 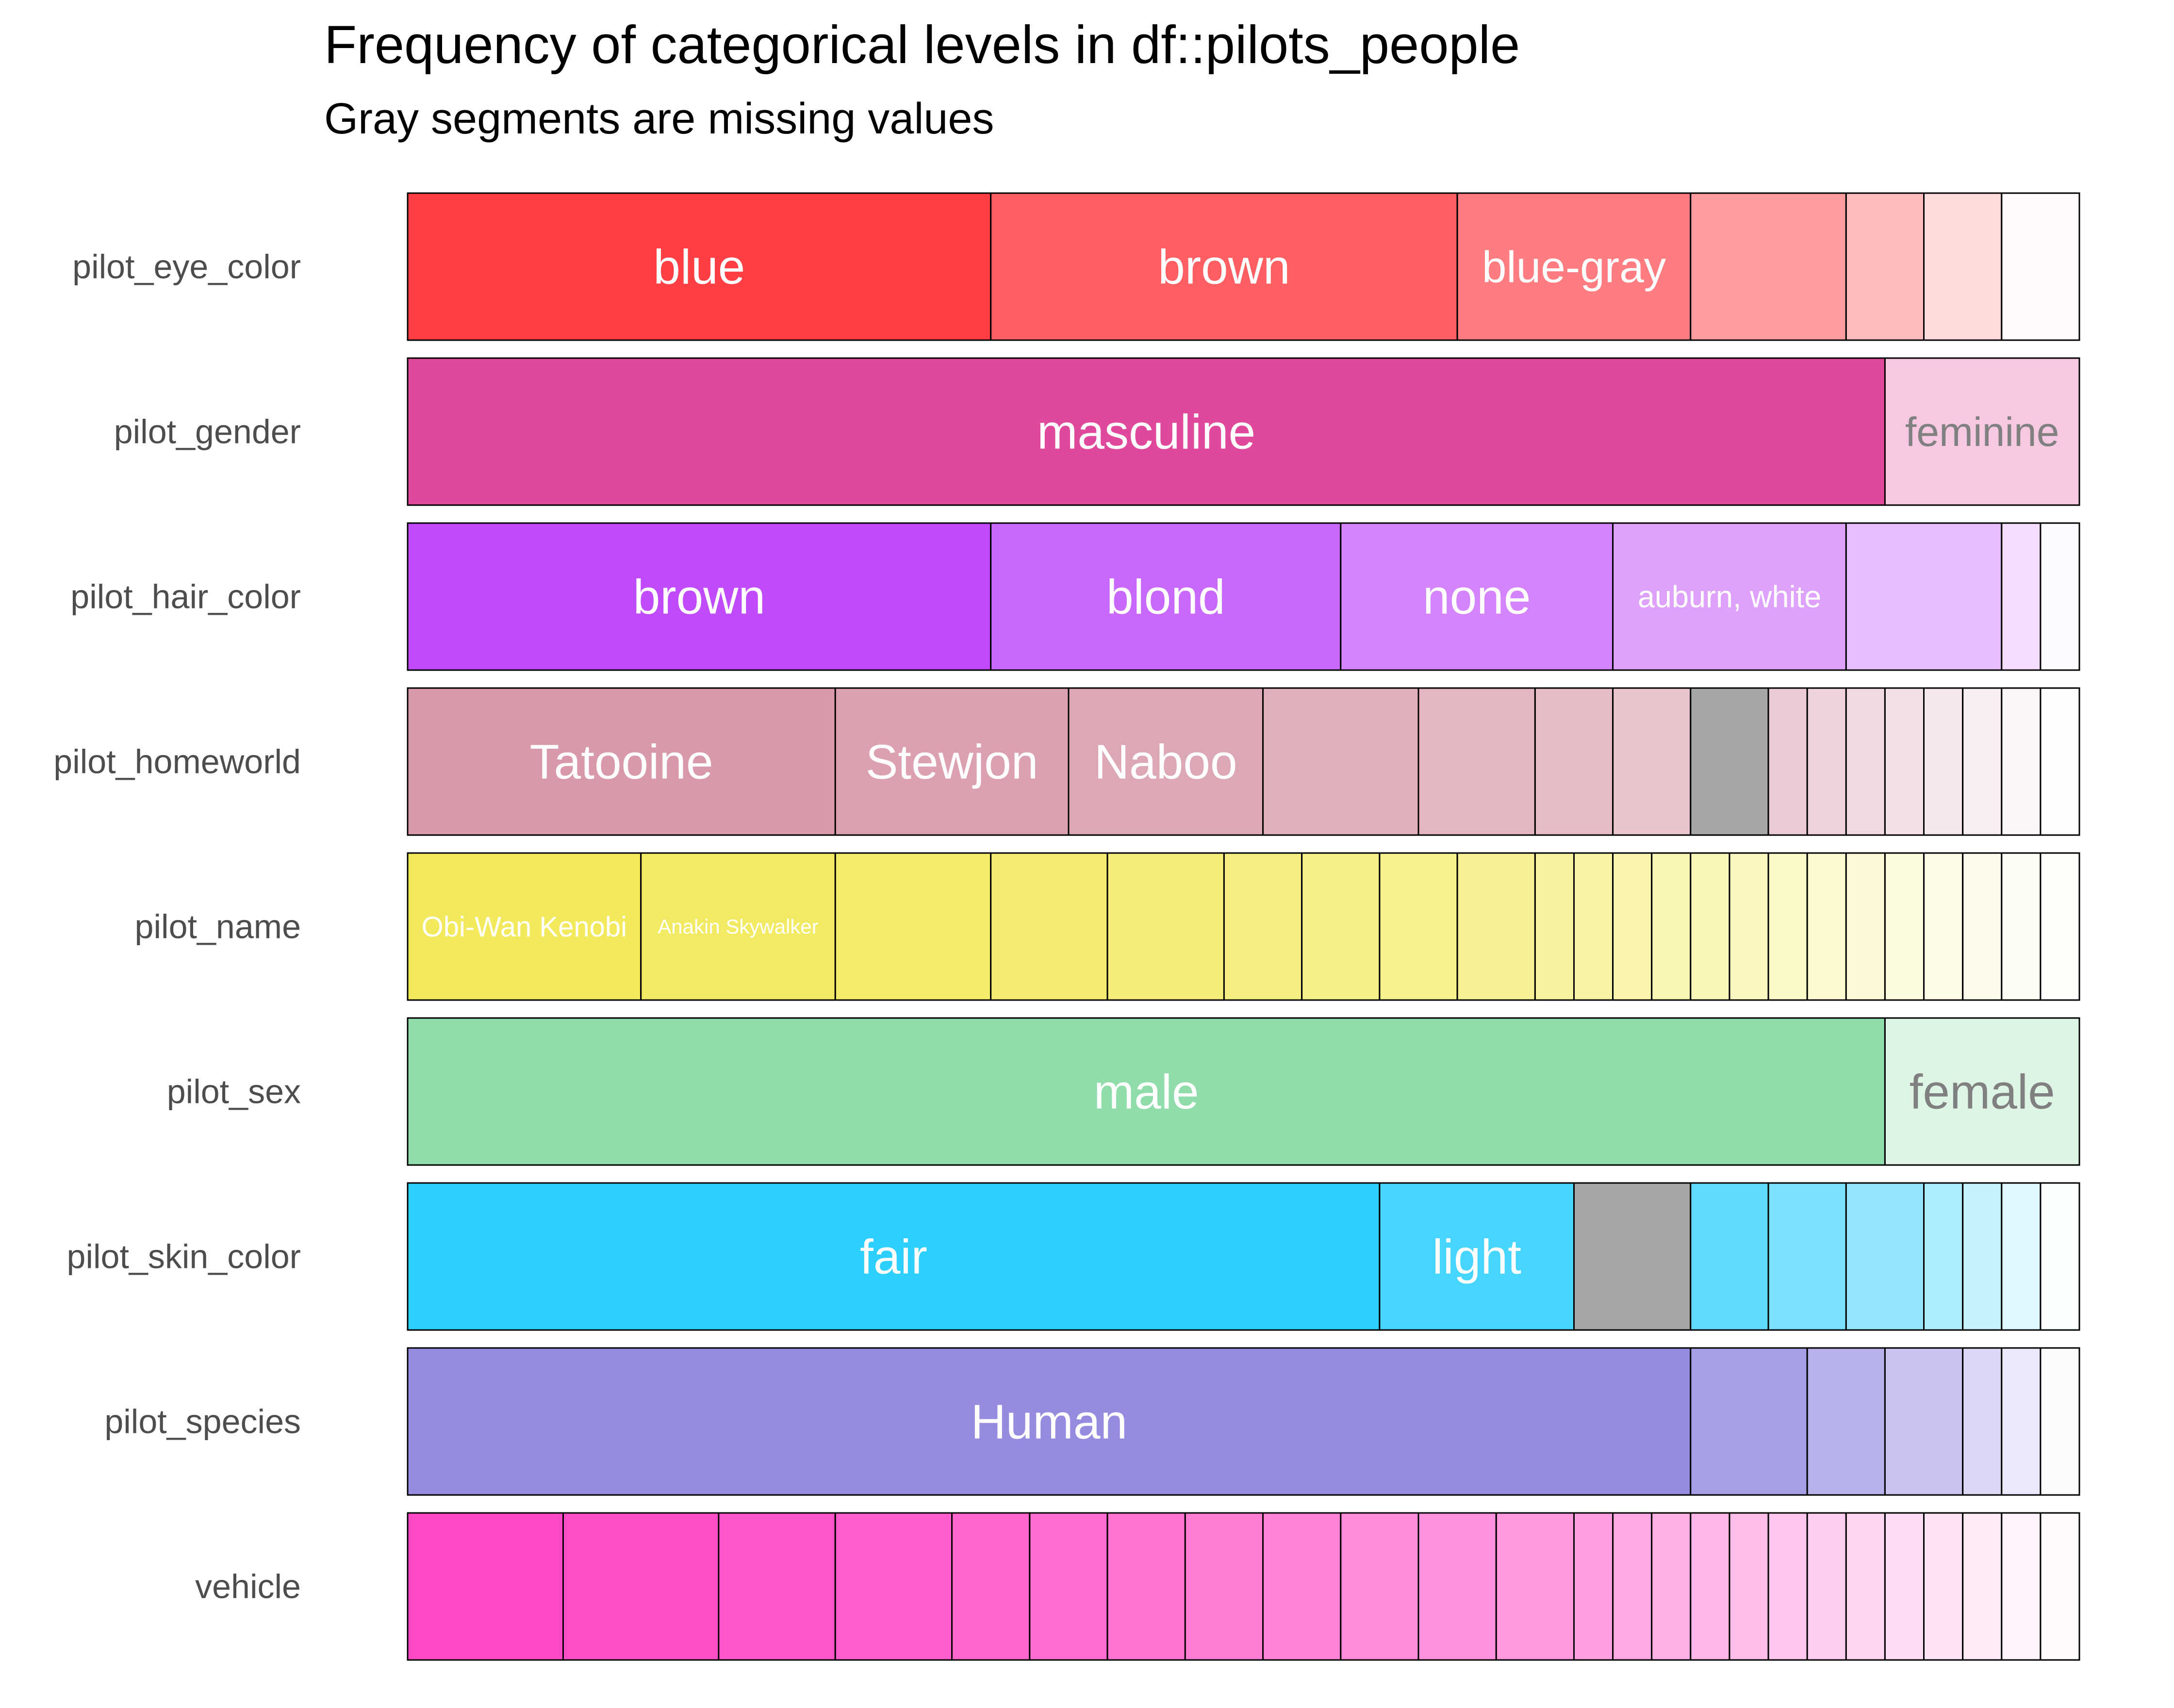 I want to click on segment-fair, so click(x=894, y=1256).